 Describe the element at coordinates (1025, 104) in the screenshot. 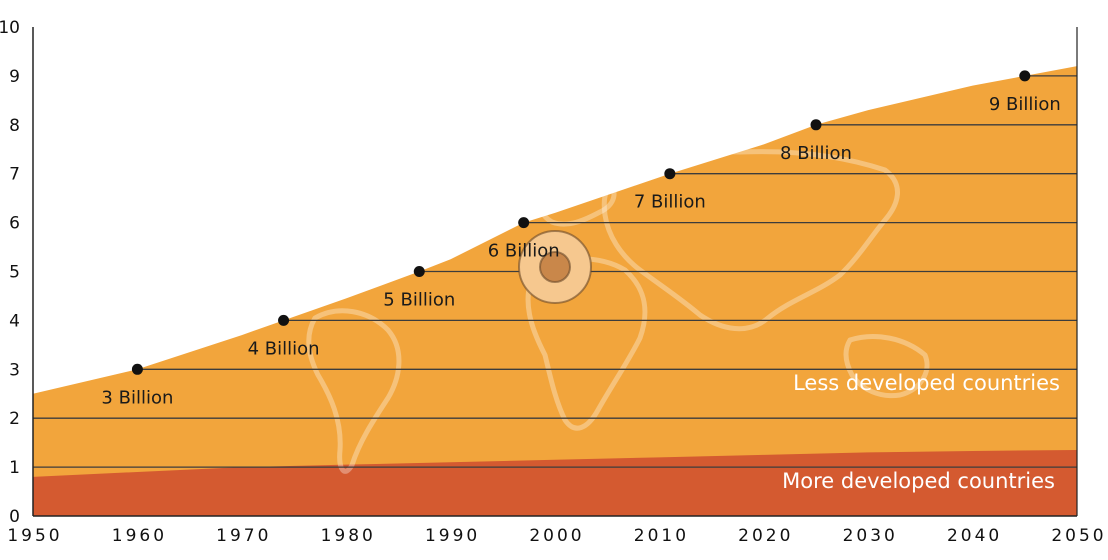

I see `milestone-label-9b: 9 Billion` at that location.